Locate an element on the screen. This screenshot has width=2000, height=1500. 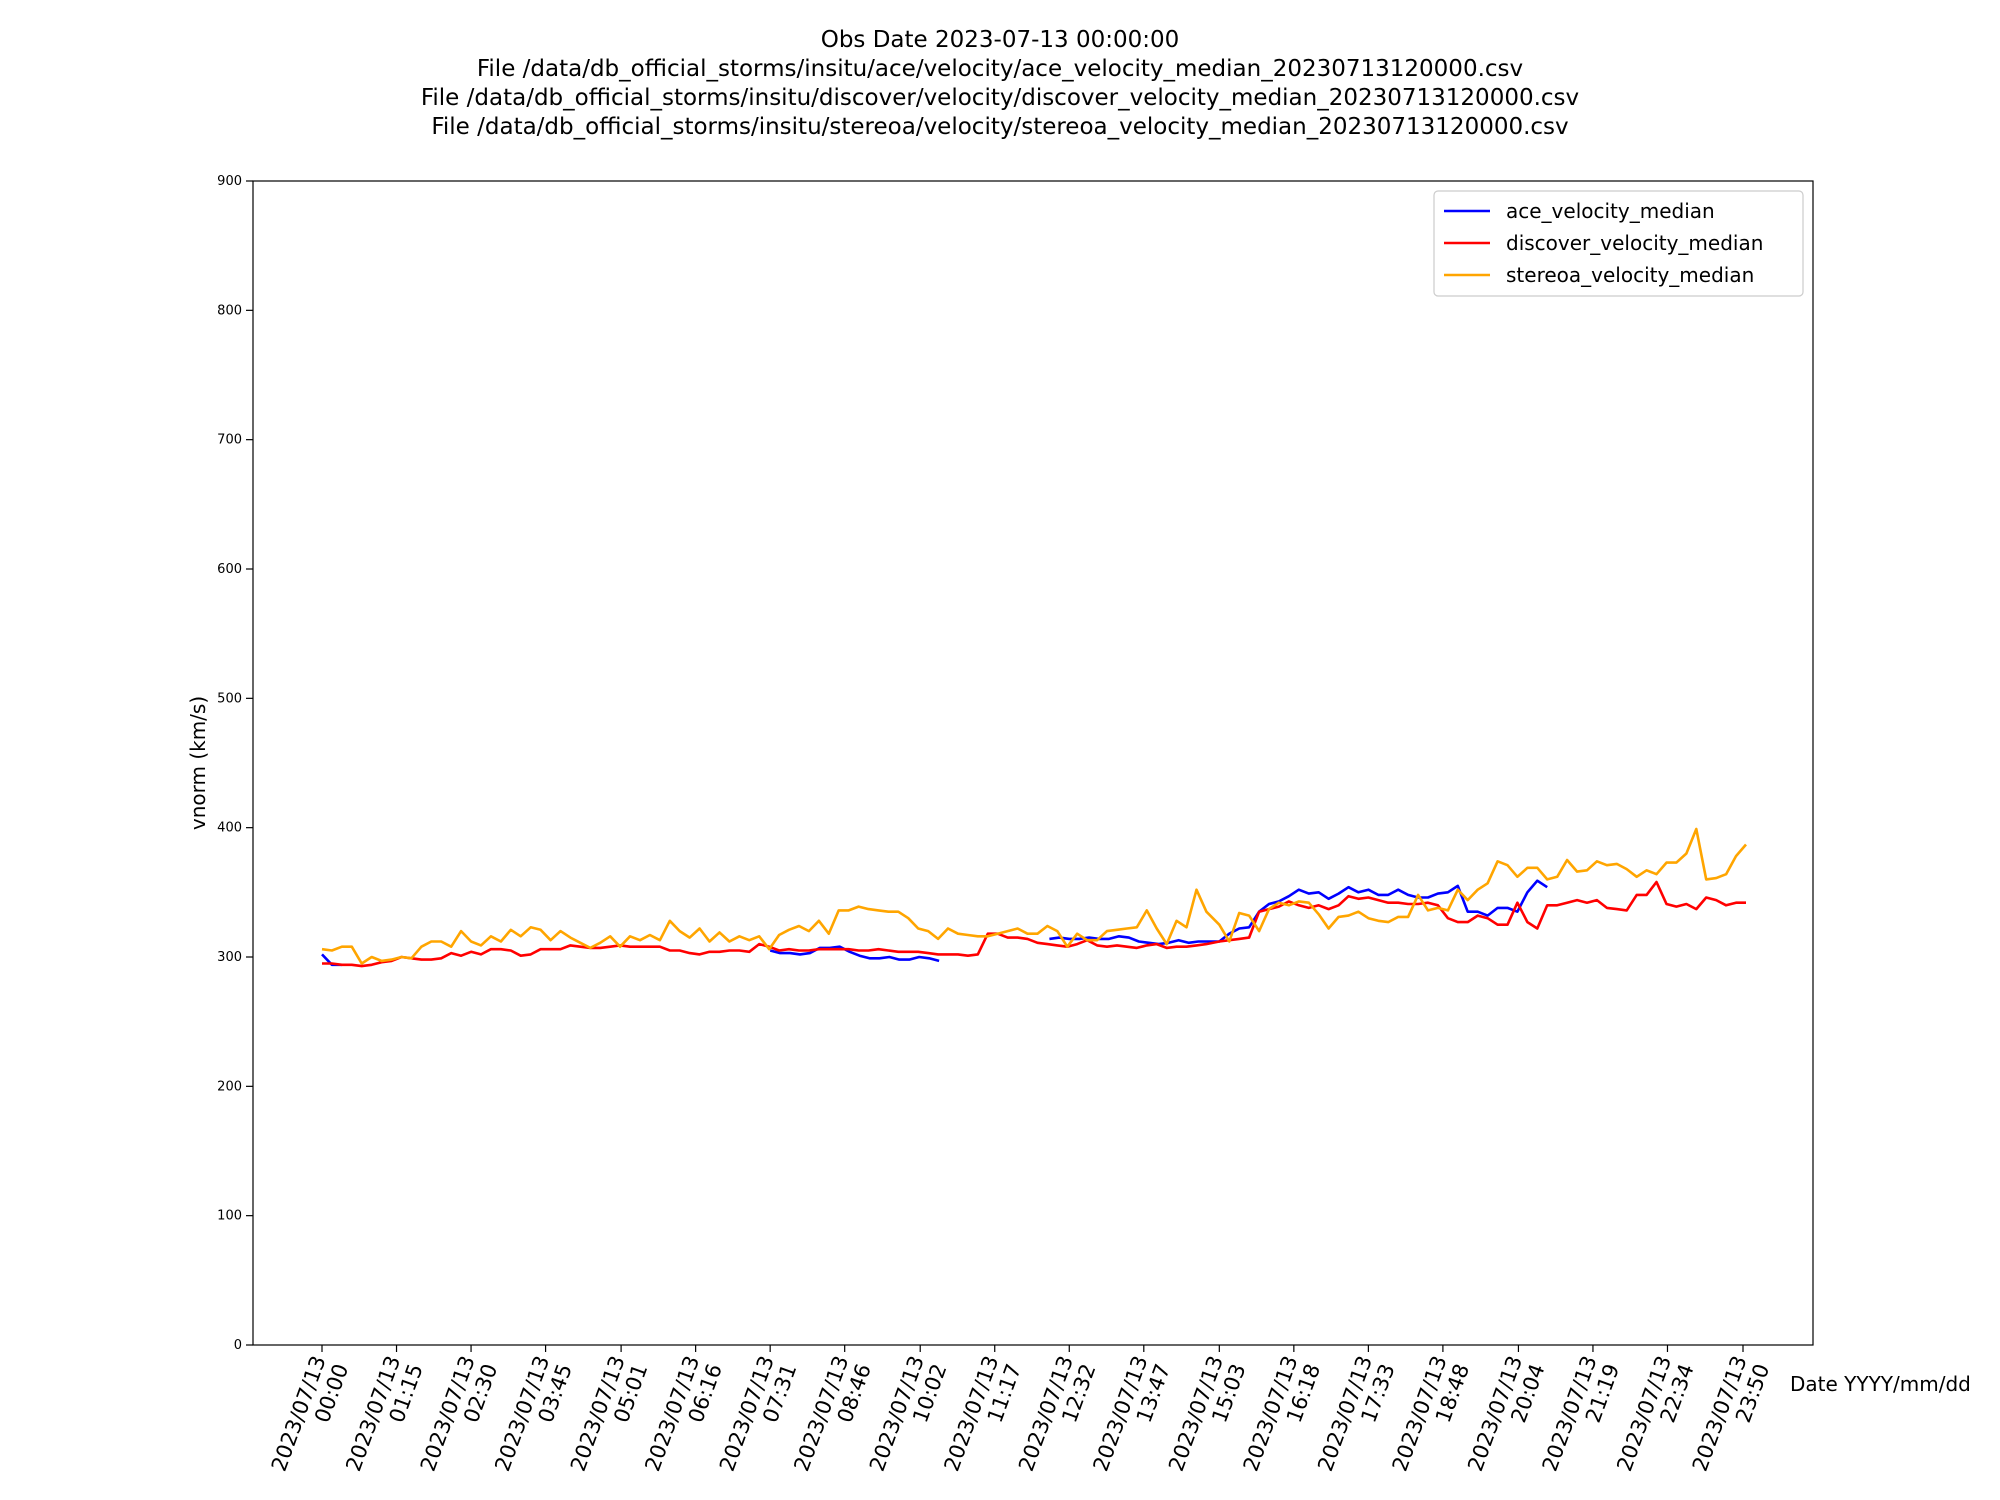
x-tick-label: 2023/07/1300:00 is located at coordinates (310, 1418).